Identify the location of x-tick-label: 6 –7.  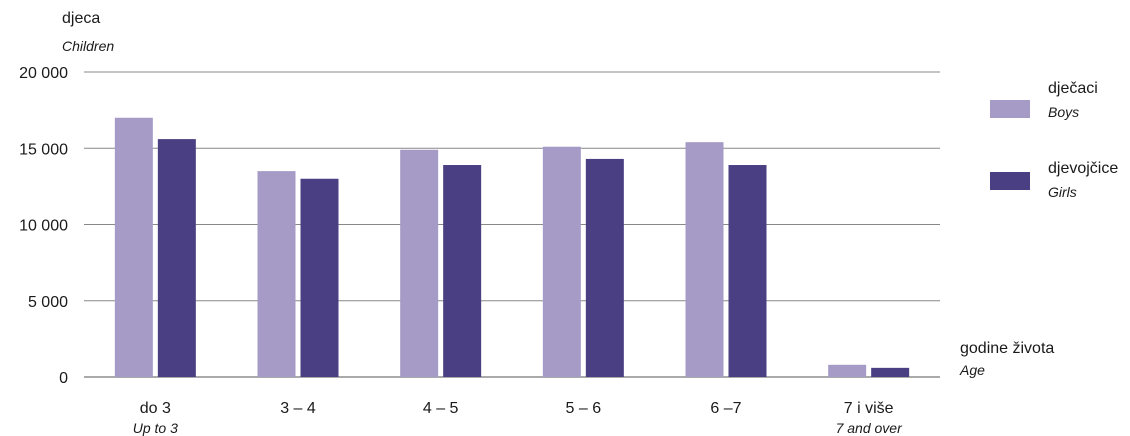
(725, 408).